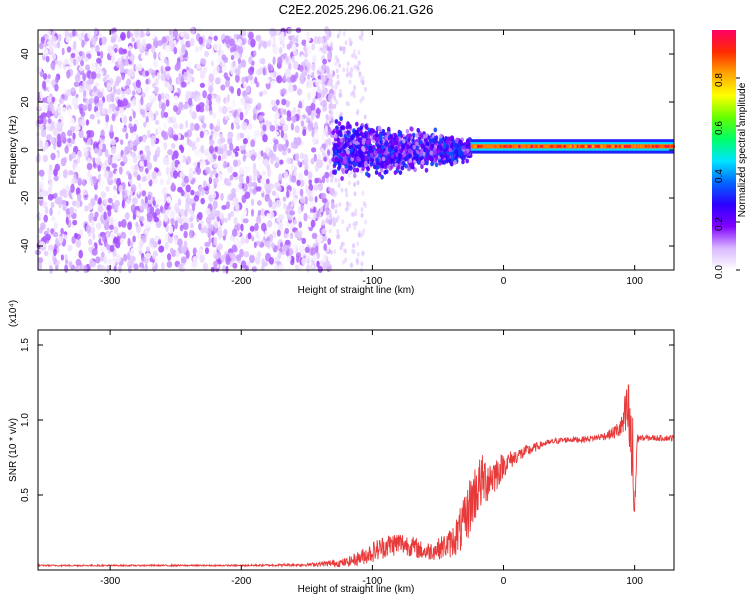 The width and height of the screenshot is (750, 600). Describe the element at coordinates (110, 281) in the screenshot. I see `x-tick-label: -300` at that location.